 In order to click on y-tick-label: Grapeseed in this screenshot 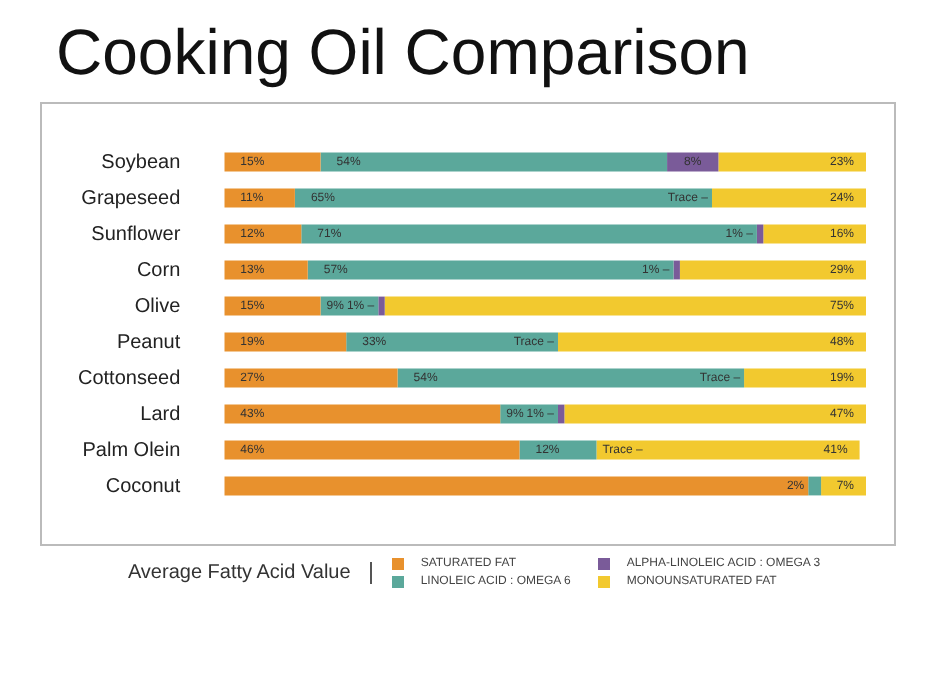, I will do `click(131, 198)`.